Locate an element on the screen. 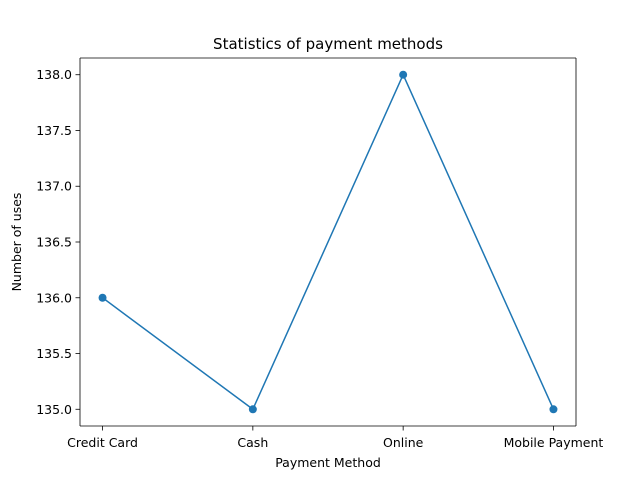  y-tick-label: 136.5 is located at coordinates (54, 242).